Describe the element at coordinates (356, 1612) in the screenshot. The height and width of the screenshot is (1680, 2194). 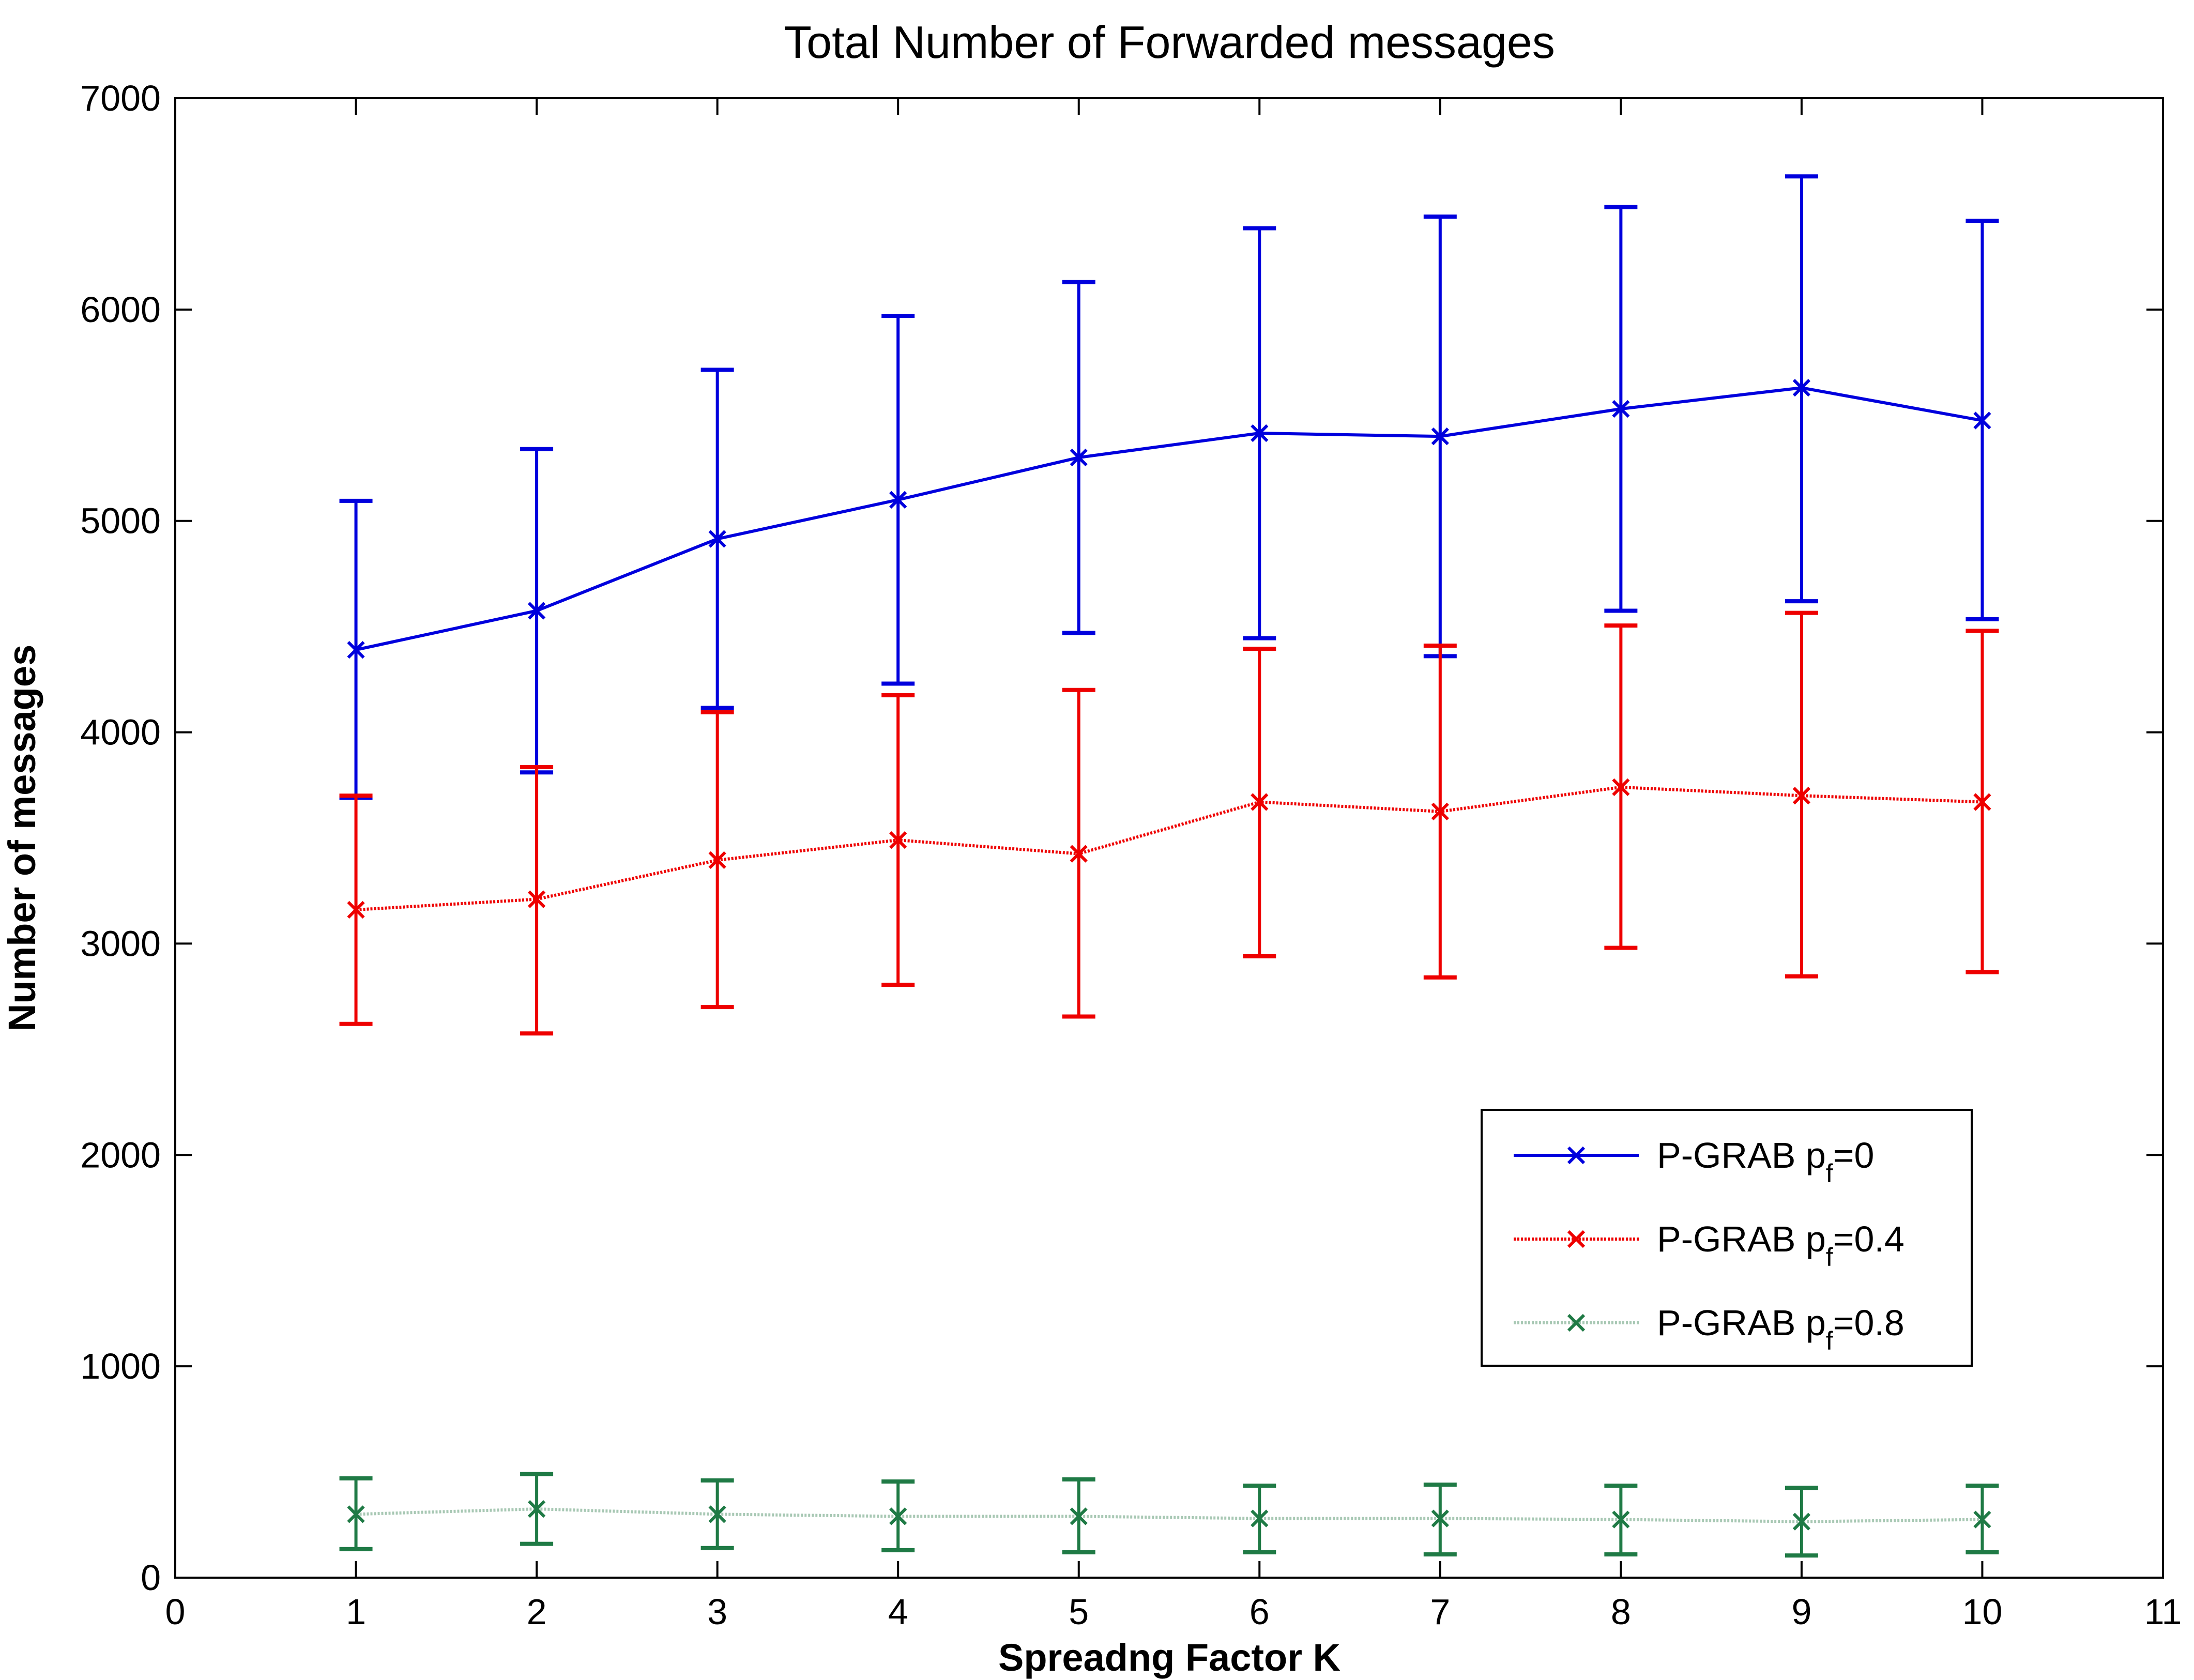
I see `x-tick-label: 1` at that location.